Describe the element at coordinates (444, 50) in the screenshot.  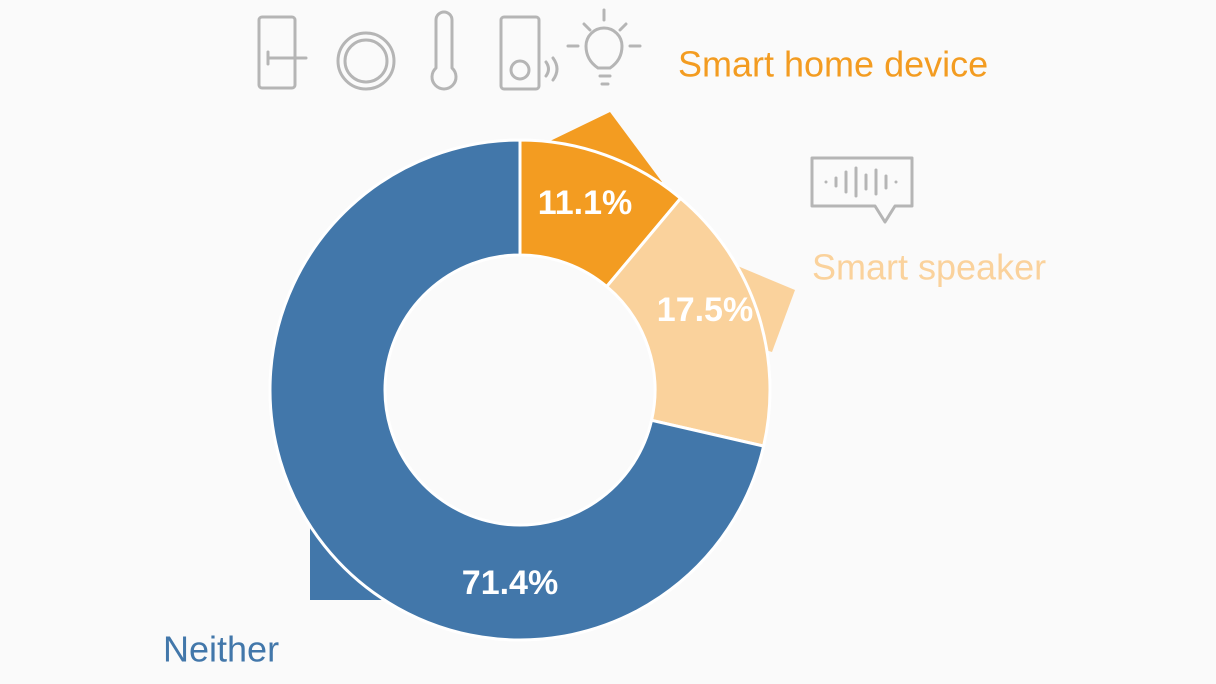
I see `icon-thermometer` at that location.